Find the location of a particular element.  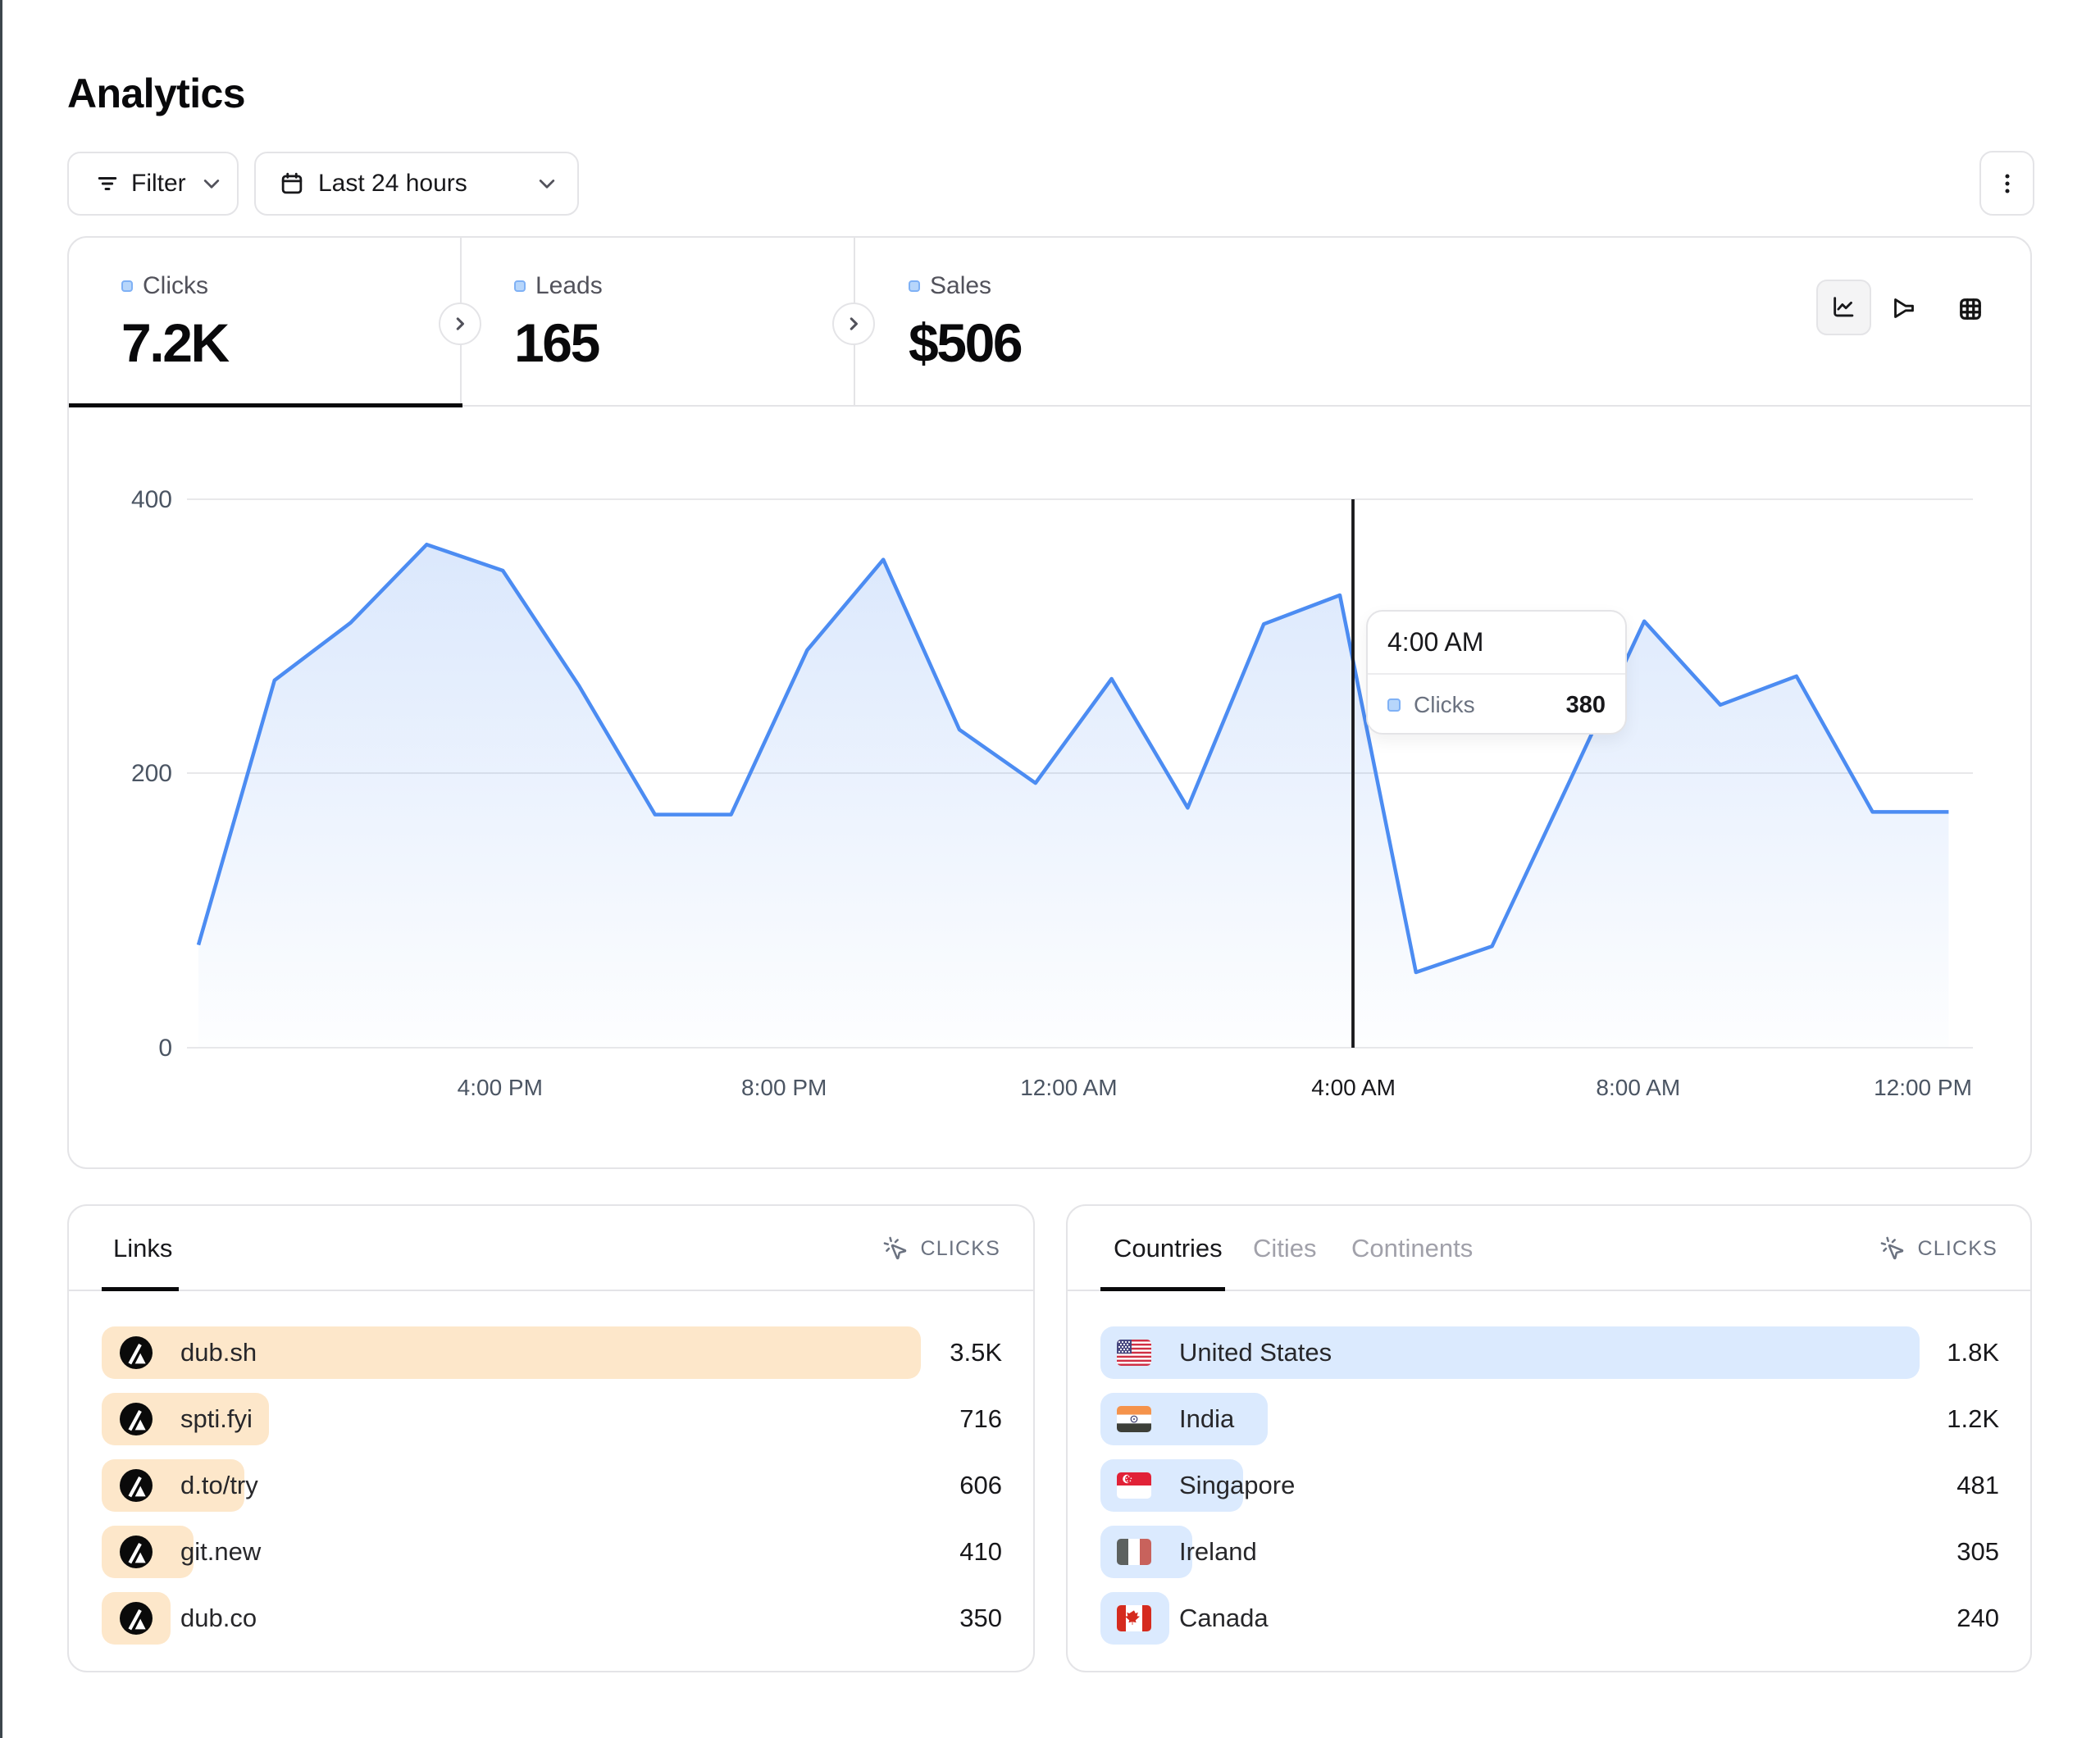

svg-text: 400 is located at coordinates (151, 499).